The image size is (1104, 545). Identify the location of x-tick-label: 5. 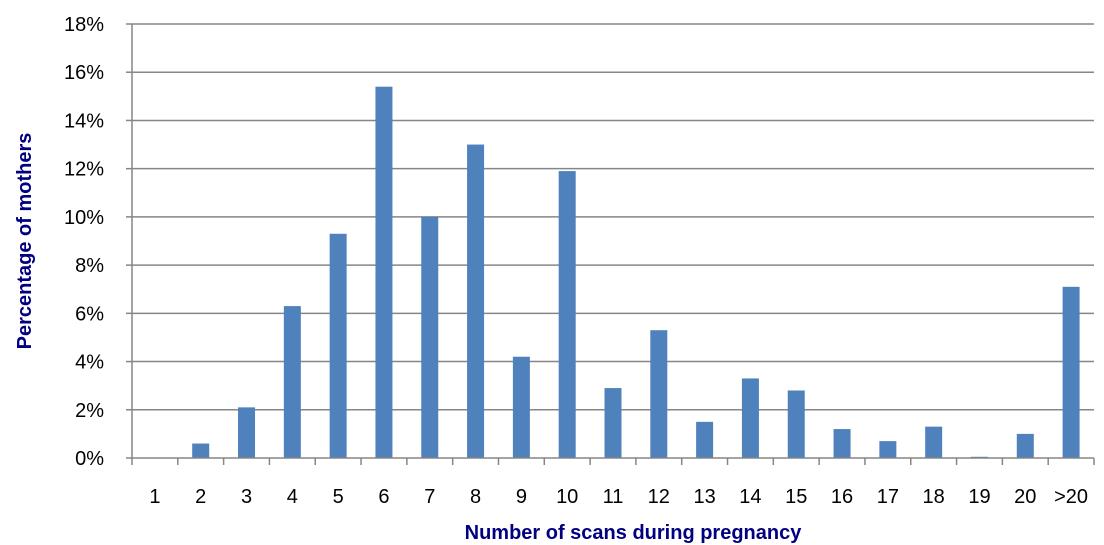
(338, 497).